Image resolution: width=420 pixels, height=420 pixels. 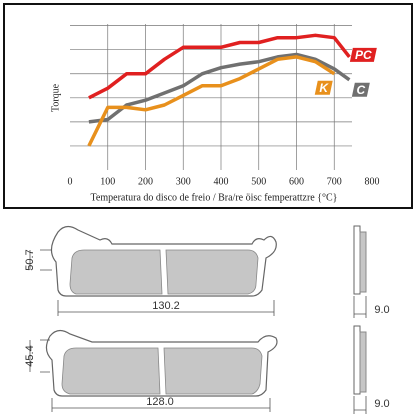 What do you see at coordinates (296, 181) in the screenshot?
I see `x-tick-label: 600` at bounding box center [296, 181].